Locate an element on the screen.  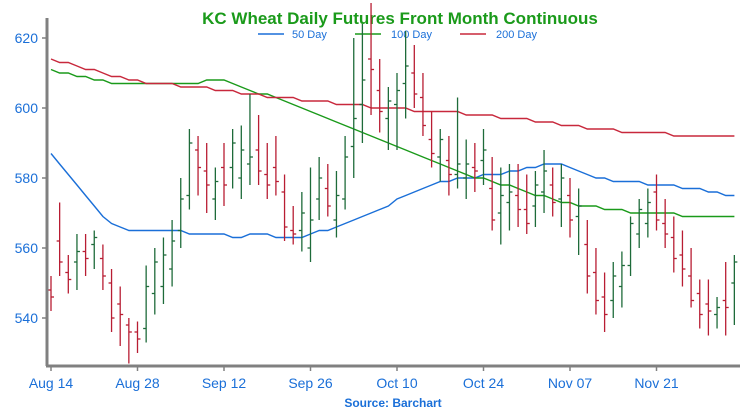
y-tick-label: 580 is located at coordinates (27, 178).